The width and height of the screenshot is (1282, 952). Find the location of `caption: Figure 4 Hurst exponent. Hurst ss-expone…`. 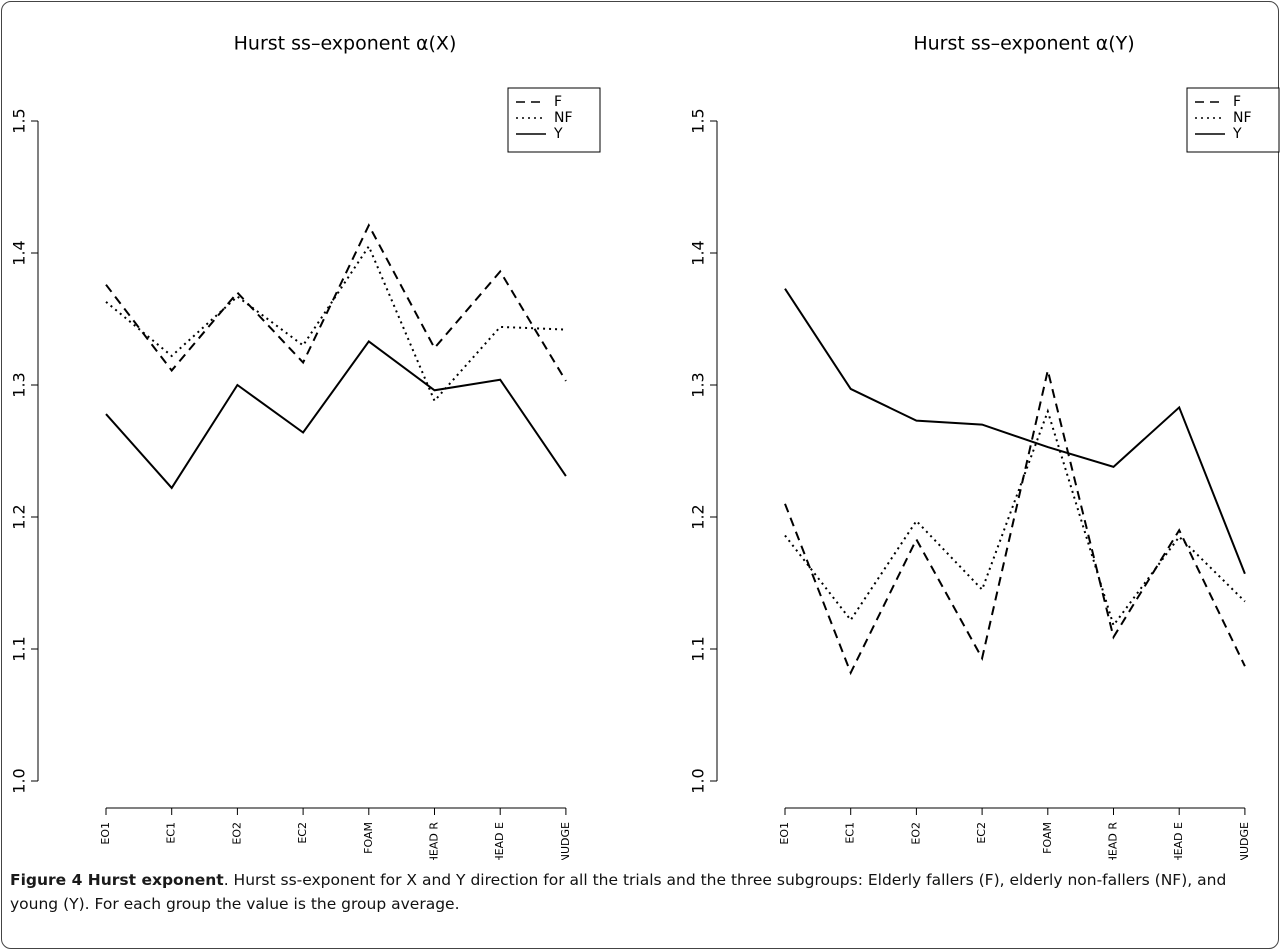

caption: Figure 4 Hurst exponent. Hurst ss-expone… is located at coordinates (641, 892).